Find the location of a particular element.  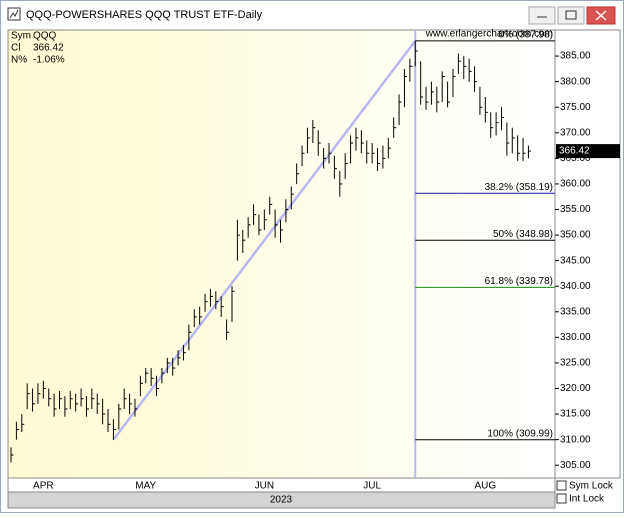

x-tick-label: JUN is located at coordinates (264, 486).